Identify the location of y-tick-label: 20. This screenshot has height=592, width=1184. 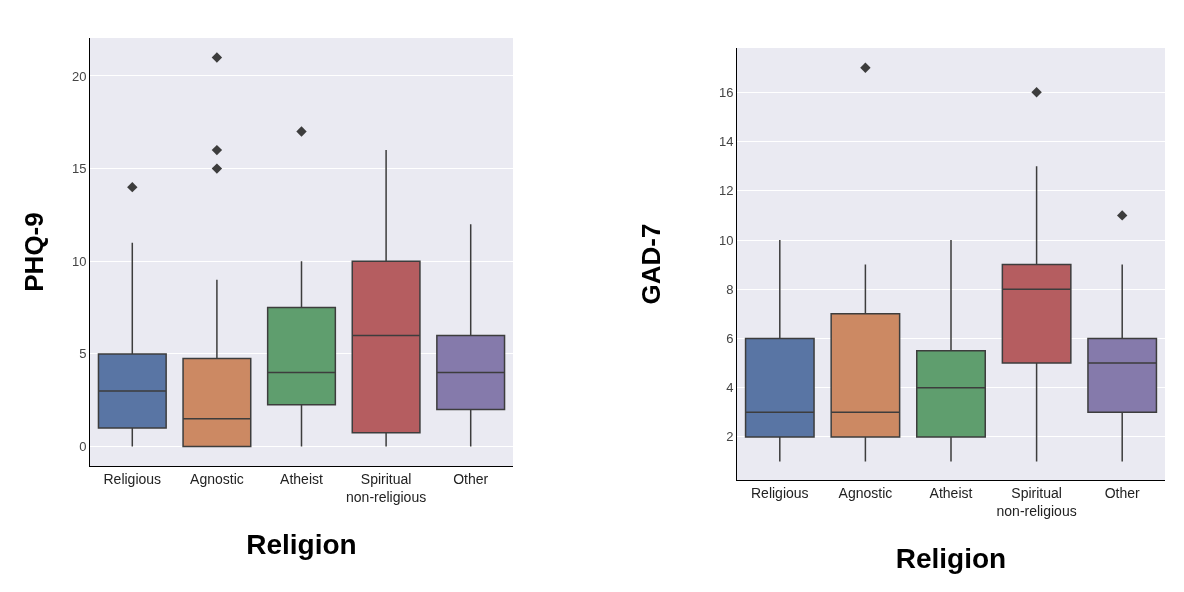
(79, 76).